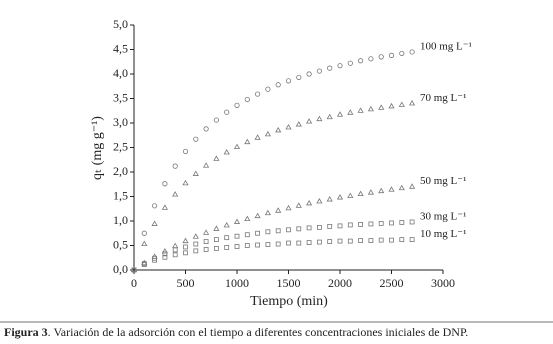 The image size is (553, 344). What do you see at coordinates (289, 283) in the screenshot?
I see `x-tick-label: 1500` at bounding box center [289, 283].